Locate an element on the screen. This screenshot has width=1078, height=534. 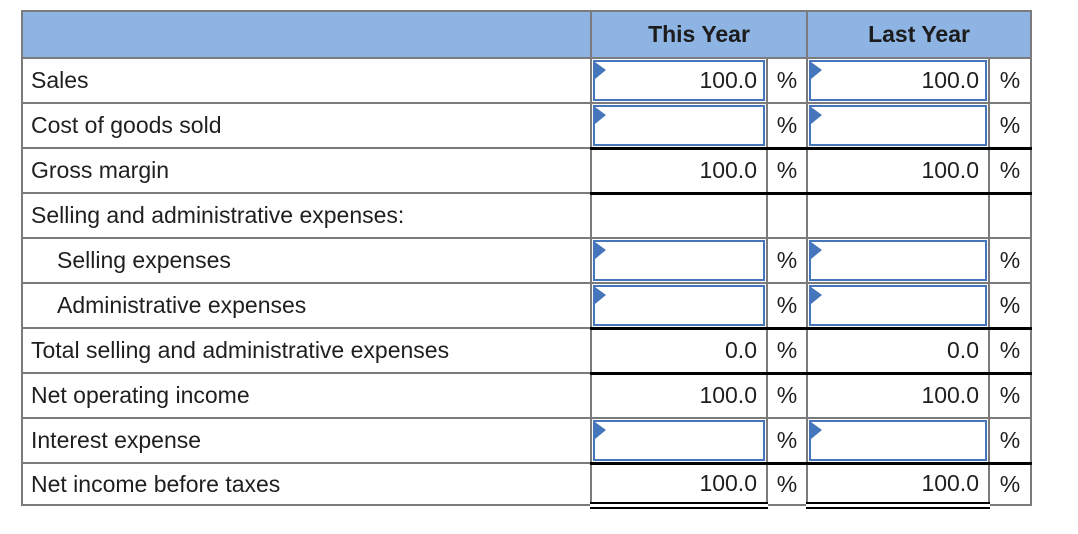
cell-nibt-this-year: 100.0 is located at coordinates (679, 485).